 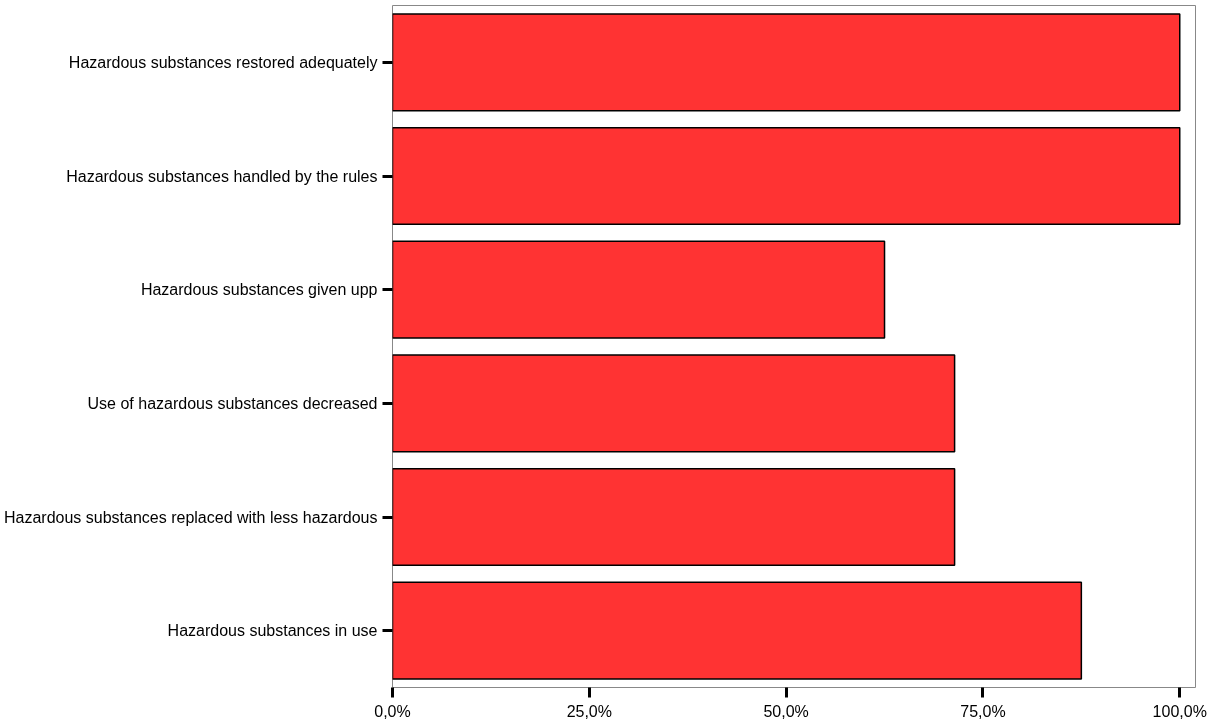 I want to click on y-tick-label: Hazardous substances in use, so click(x=272, y=631).